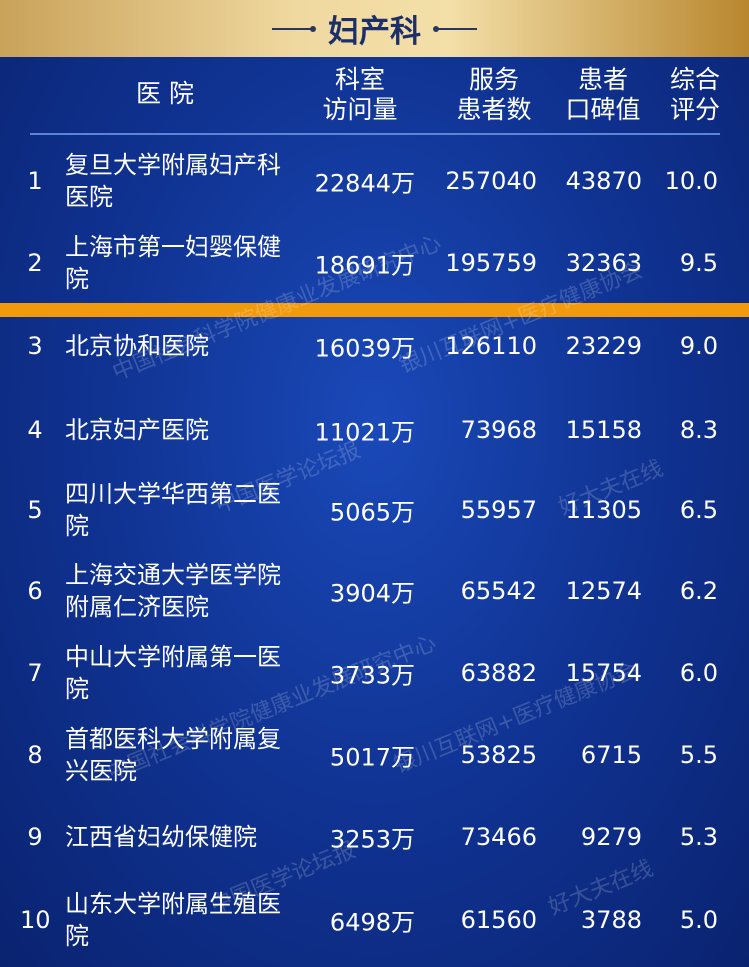  What do you see at coordinates (498, 673) in the screenshot?
I see `patients-cell: 63882` at bounding box center [498, 673].